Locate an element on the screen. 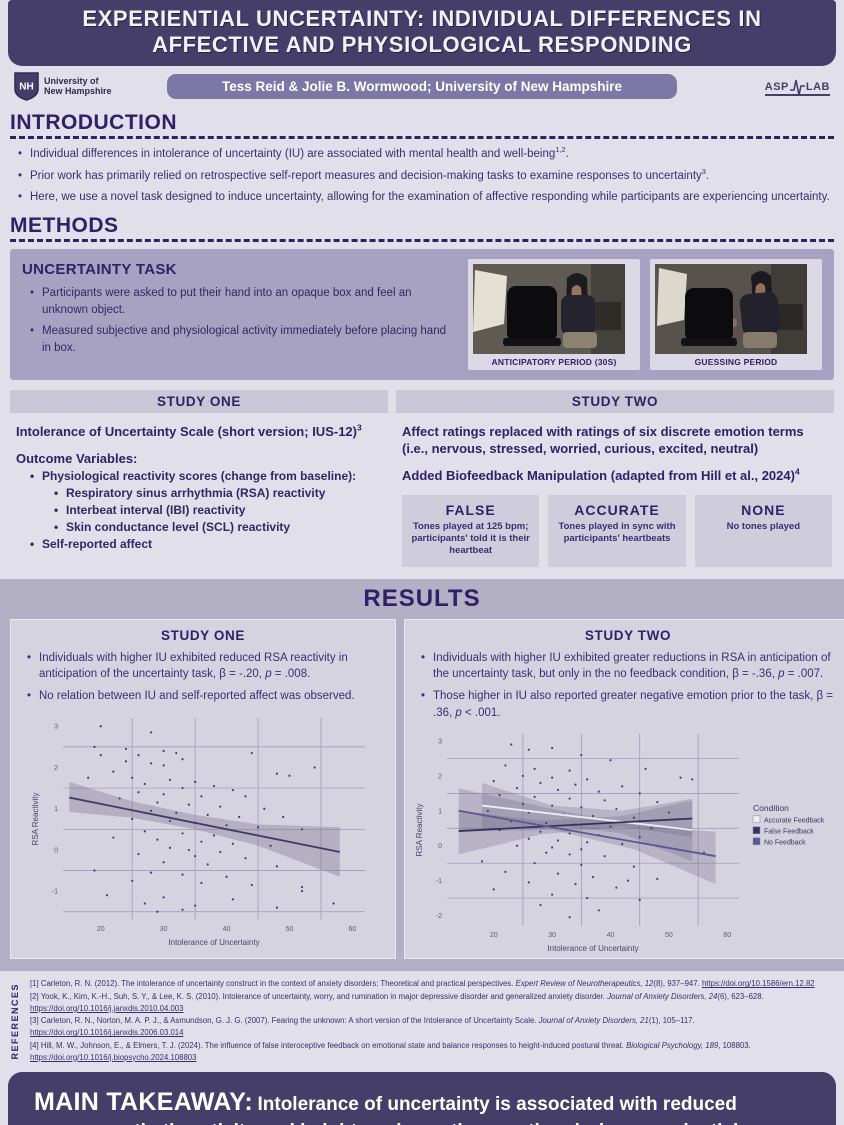 This screenshot has width=844, height=1125. guessing-photo-card: GUESSING PERIOD is located at coordinates (736, 315).